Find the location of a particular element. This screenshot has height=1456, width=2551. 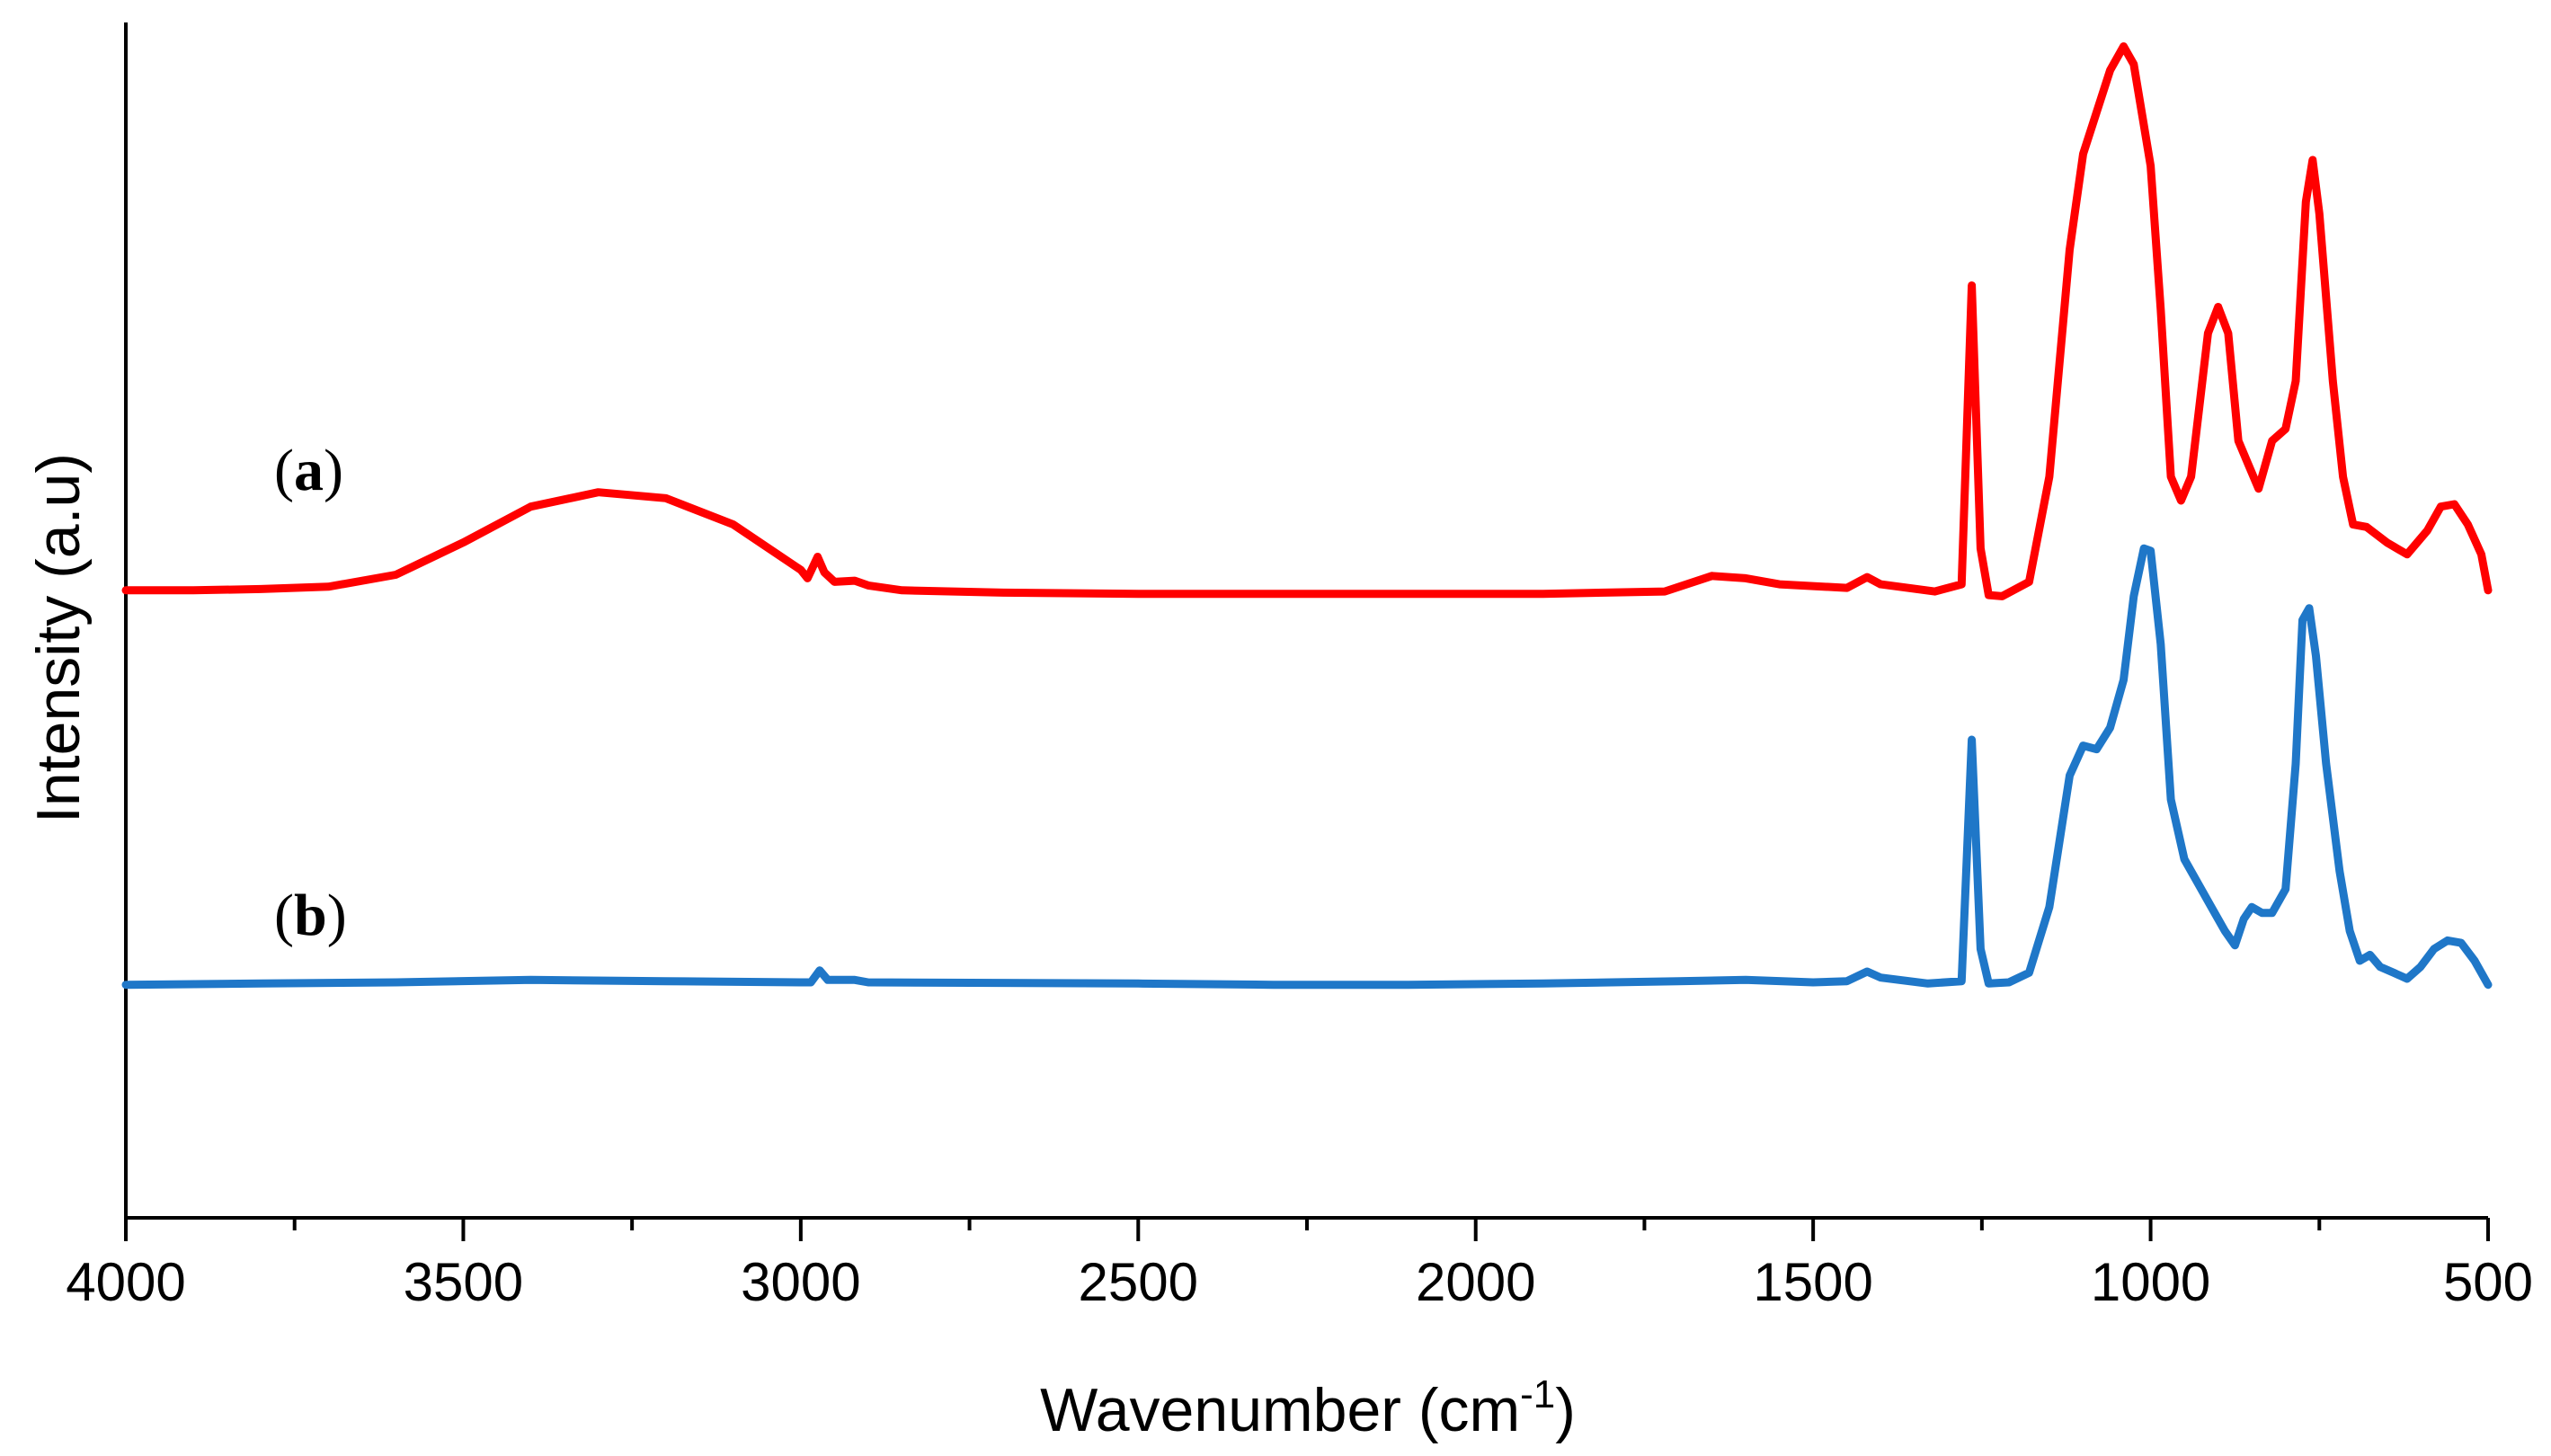

series-label-a-letter: a is located at coordinates (309, 471).